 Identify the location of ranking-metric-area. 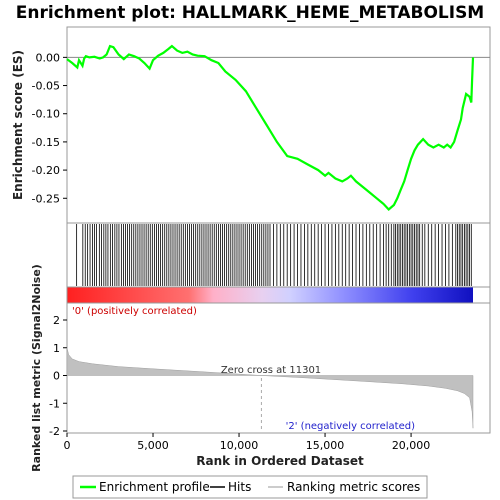
(270, 388).